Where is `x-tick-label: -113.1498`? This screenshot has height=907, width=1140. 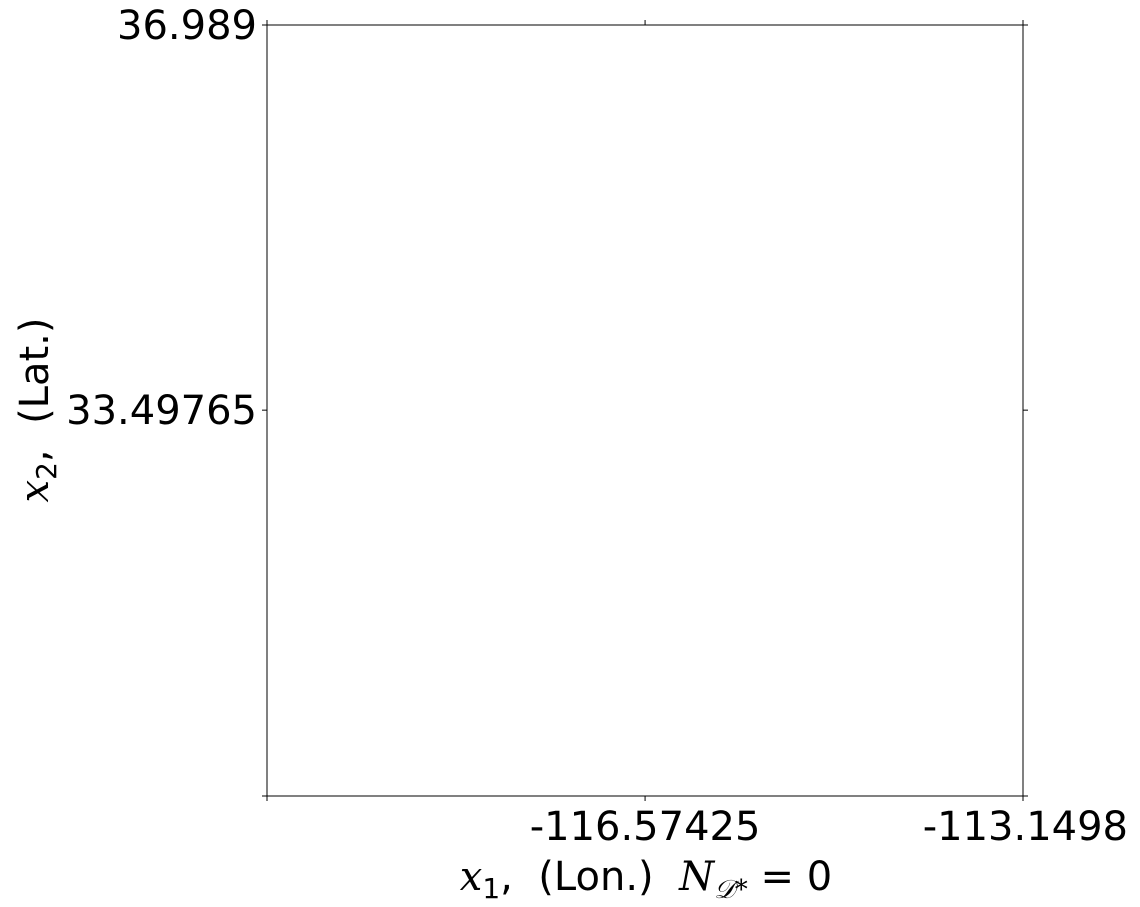 x-tick-label: -113.1498 is located at coordinates (1025, 827).